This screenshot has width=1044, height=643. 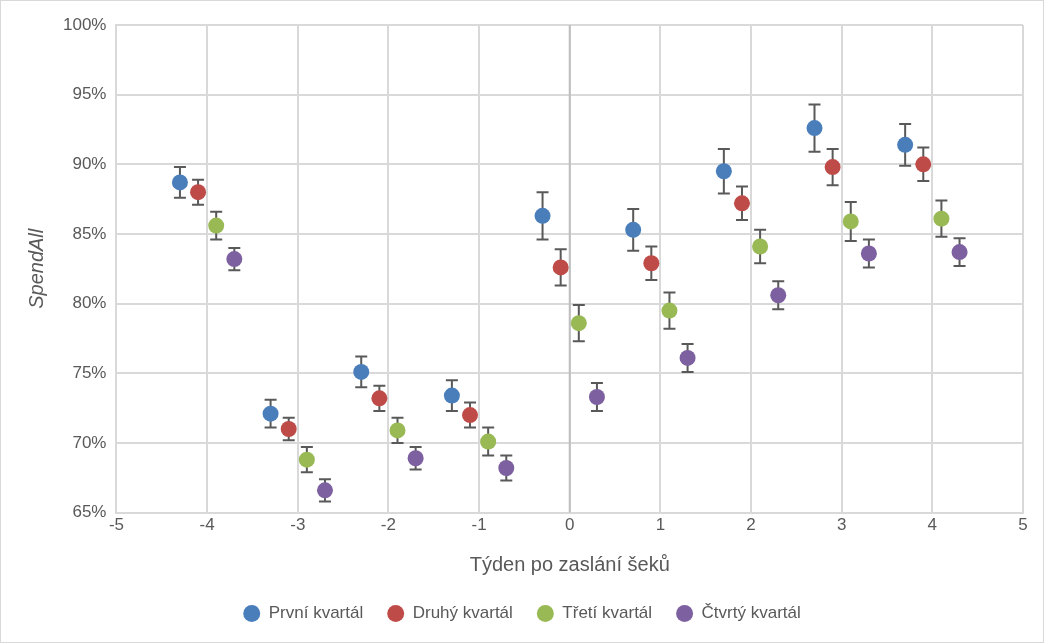 What do you see at coordinates (607, 613) in the screenshot?
I see `legend-label: Třetí kvartál` at bounding box center [607, 613].